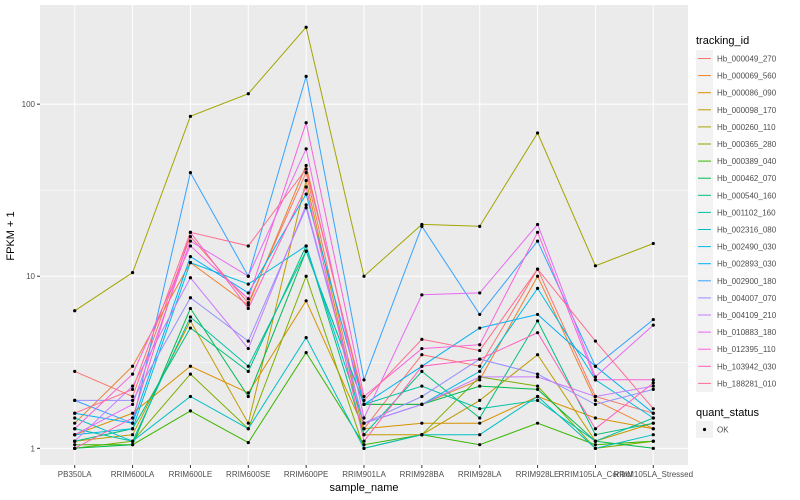 The image size is (800, 500). Describe the element at coordinates (747, 230) in the screenshot. I see `legend-label: Hb_002316_080` at that location.